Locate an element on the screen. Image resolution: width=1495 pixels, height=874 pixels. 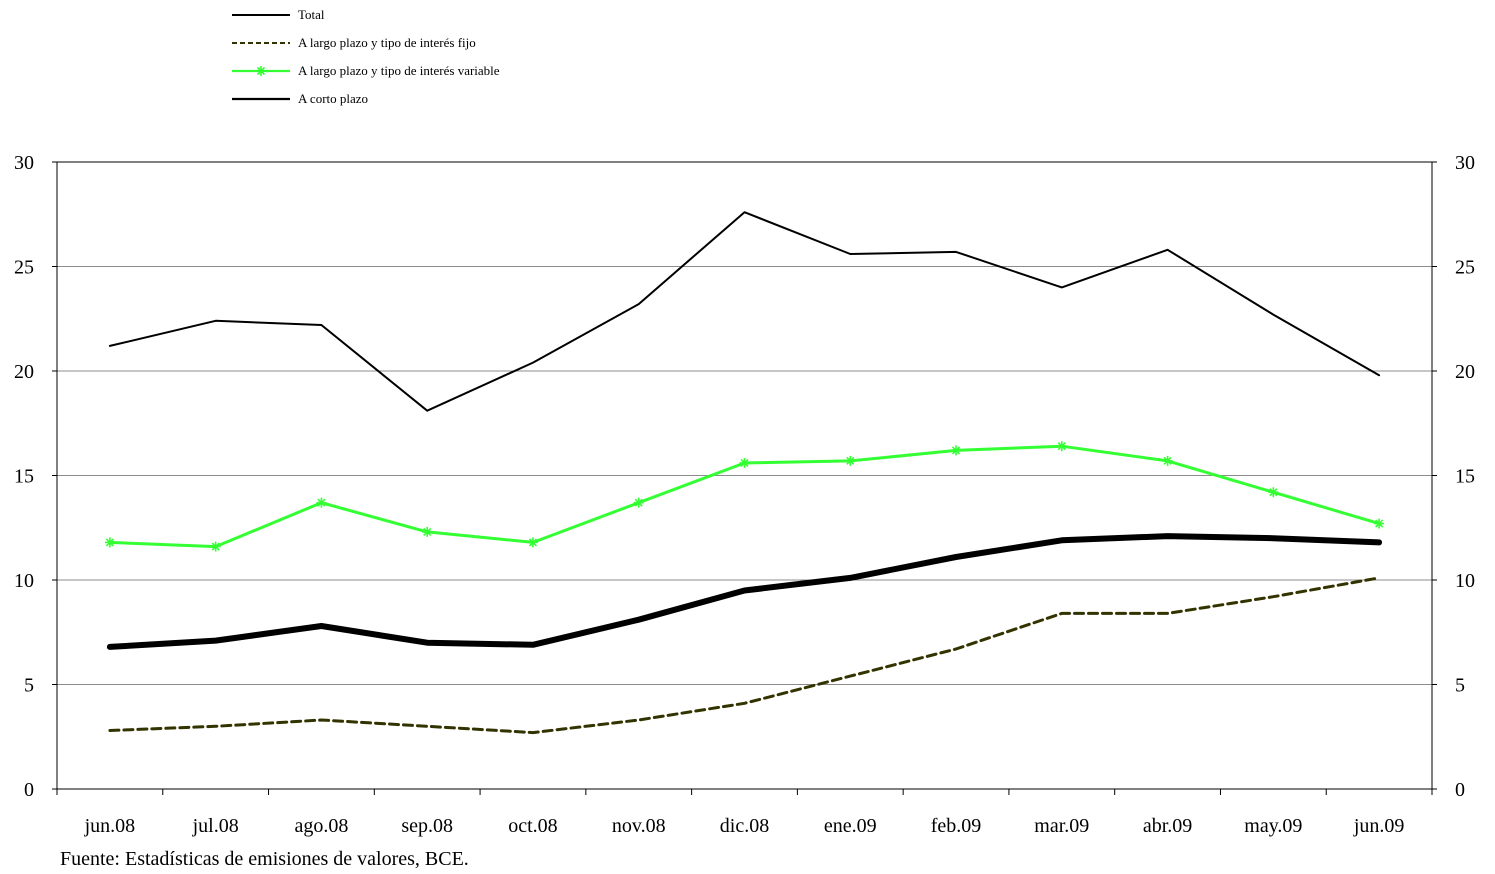
y-tick-label: 15 is located at coordinates (24, 477).